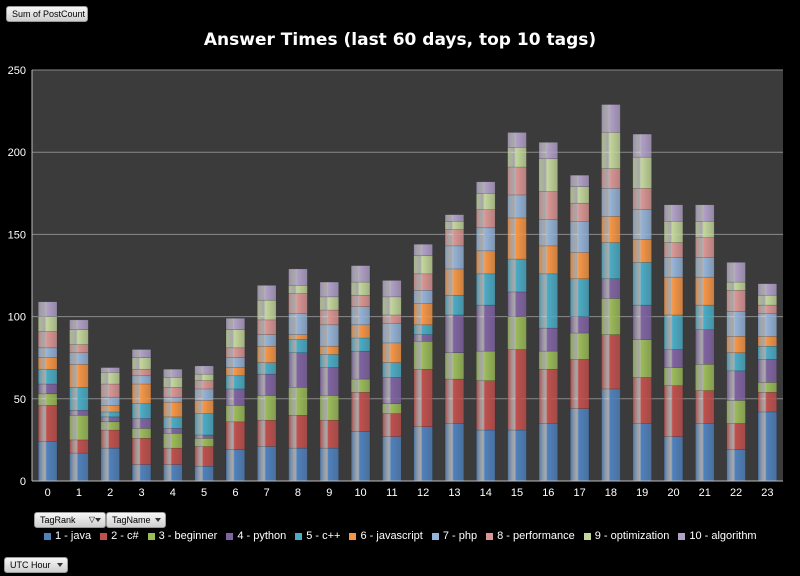  I want to click on y-tick-label: 200, so click(17, 153).